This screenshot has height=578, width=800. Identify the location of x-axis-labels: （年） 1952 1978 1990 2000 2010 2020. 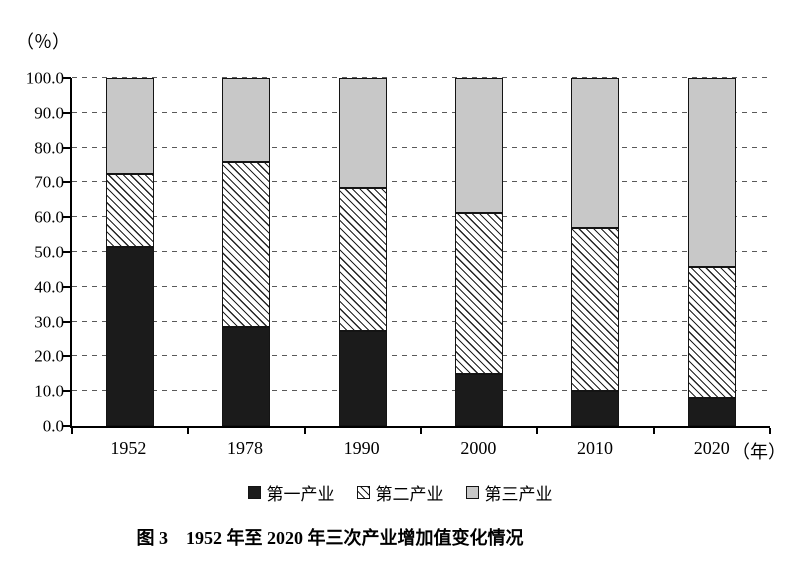
(428, 450).